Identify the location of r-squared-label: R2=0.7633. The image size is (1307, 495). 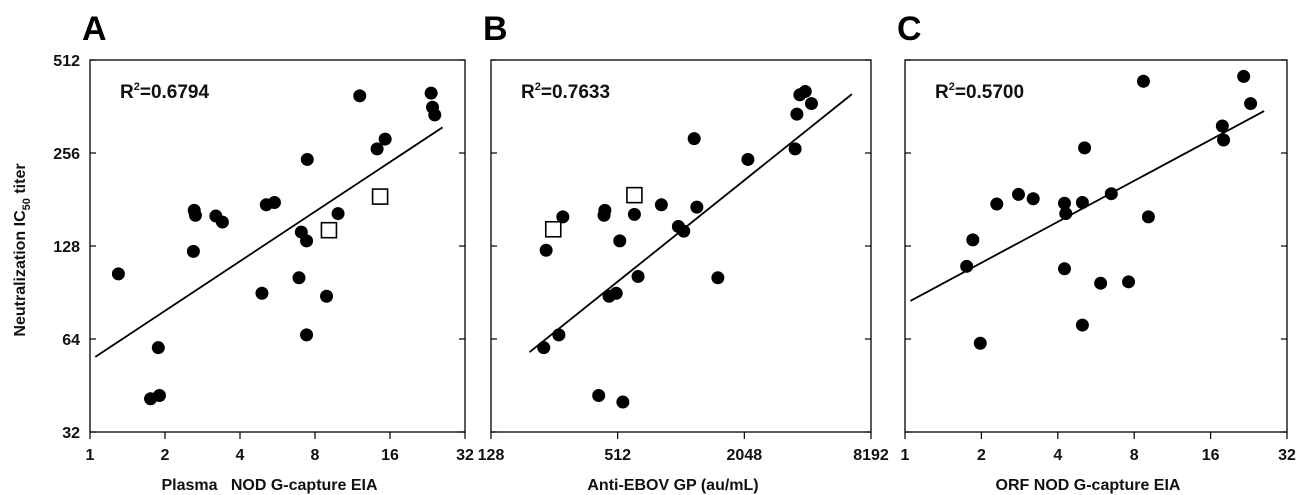
(565, 92).